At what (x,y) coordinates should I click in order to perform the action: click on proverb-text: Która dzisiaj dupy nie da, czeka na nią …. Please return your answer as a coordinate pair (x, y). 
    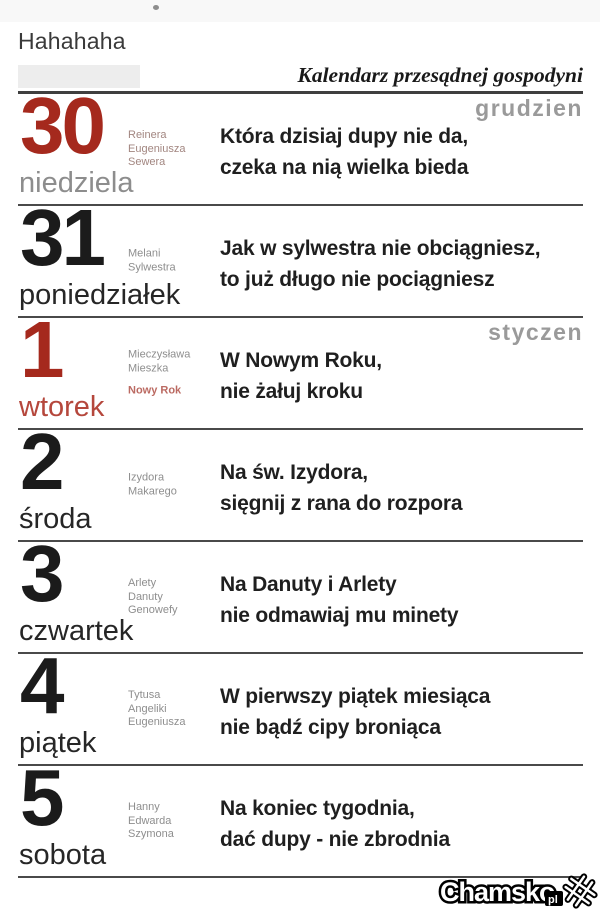
    Looking at the image, I should click on (344, 152).